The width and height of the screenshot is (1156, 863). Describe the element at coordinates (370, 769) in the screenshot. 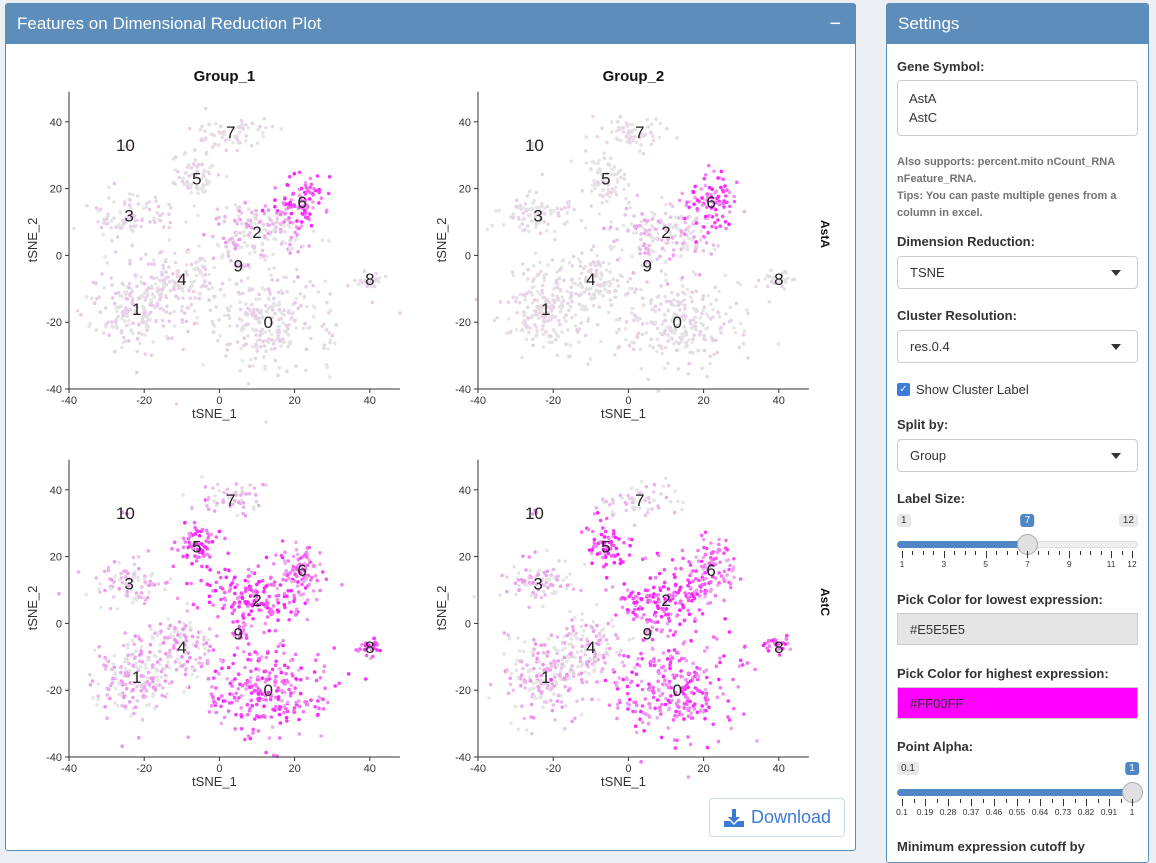

I see `x-tick-label: 40` at that location.